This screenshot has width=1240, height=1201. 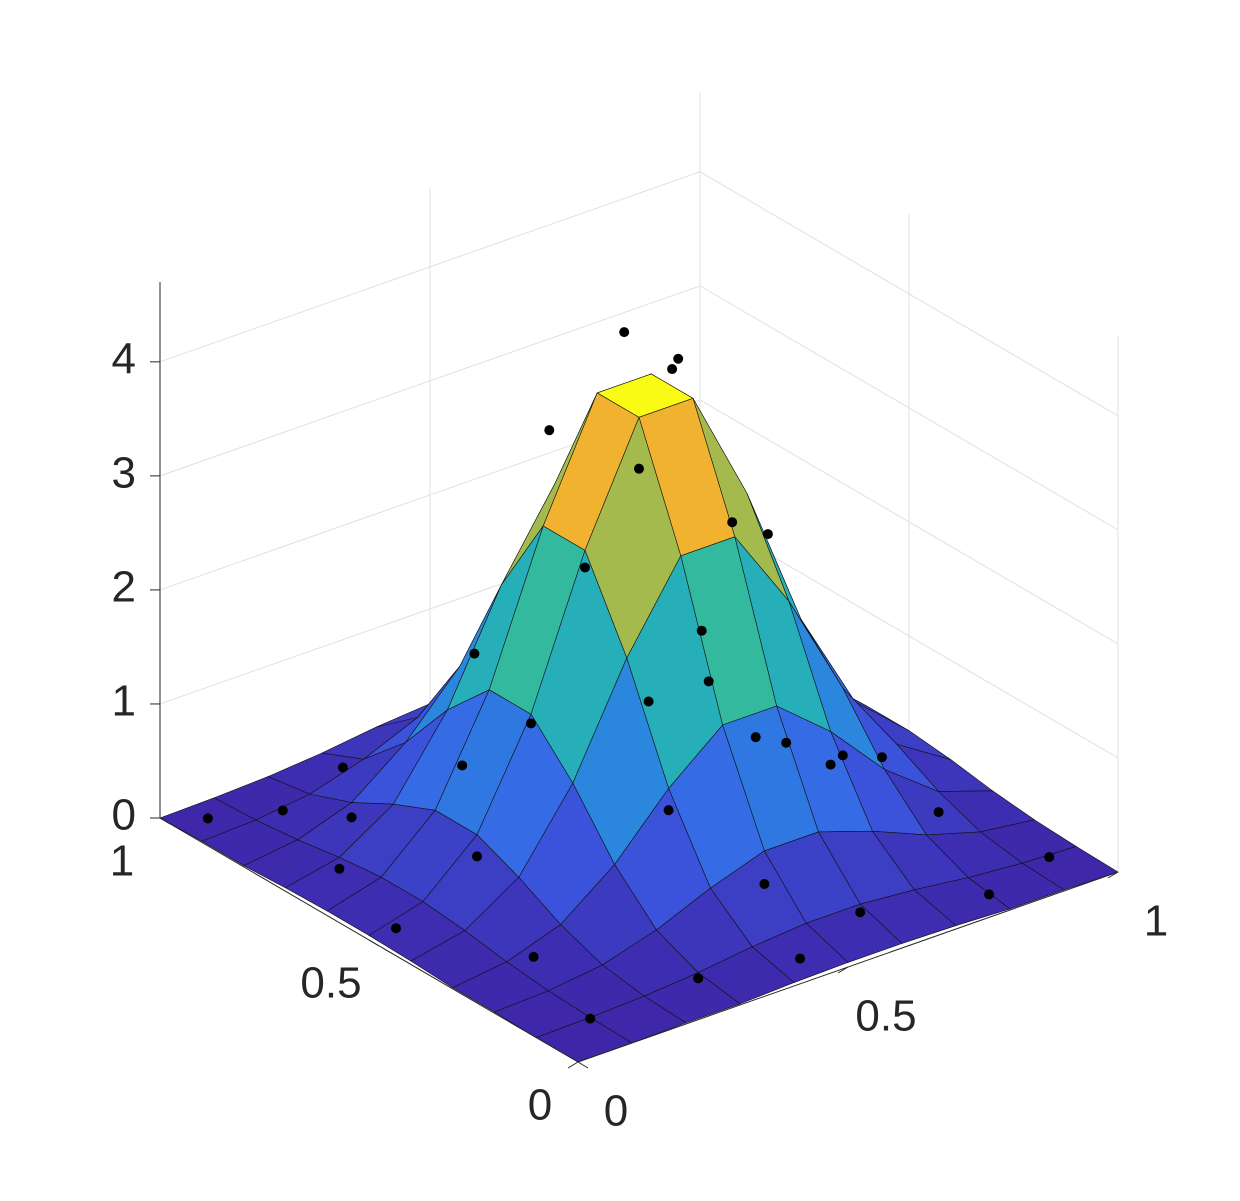 What do you see at coordinates (124, 587) in the screenshot?
I see `z-tick-label: 2` at bounding box center [124, 587].